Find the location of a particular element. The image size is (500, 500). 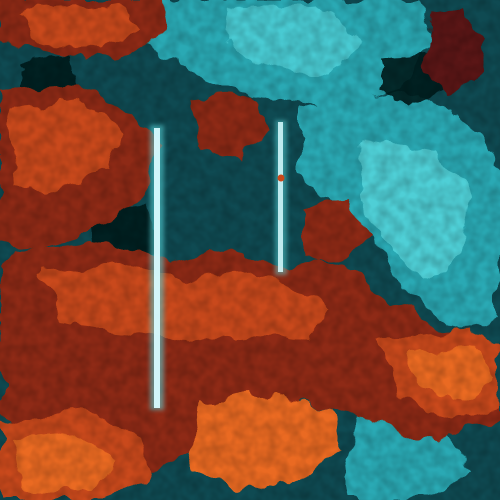

needle-right-red-dot is located at coordinates (281, 178).